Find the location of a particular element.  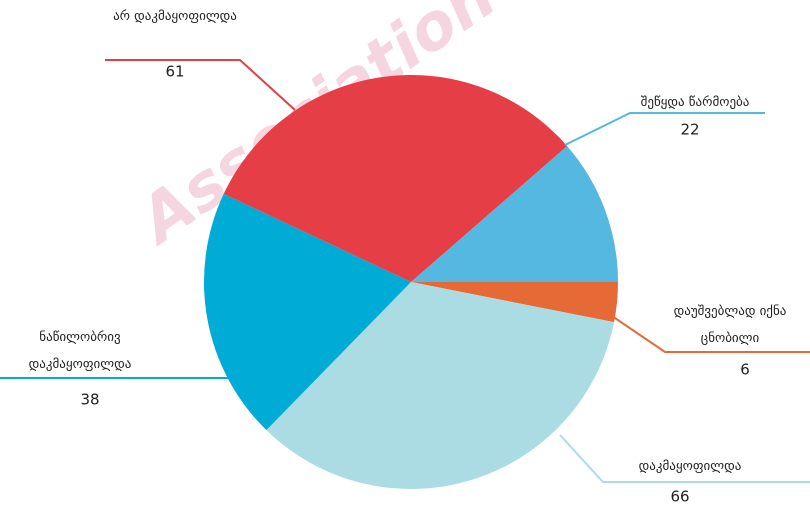

value-label: 6 is located at coordinates (745, 370).